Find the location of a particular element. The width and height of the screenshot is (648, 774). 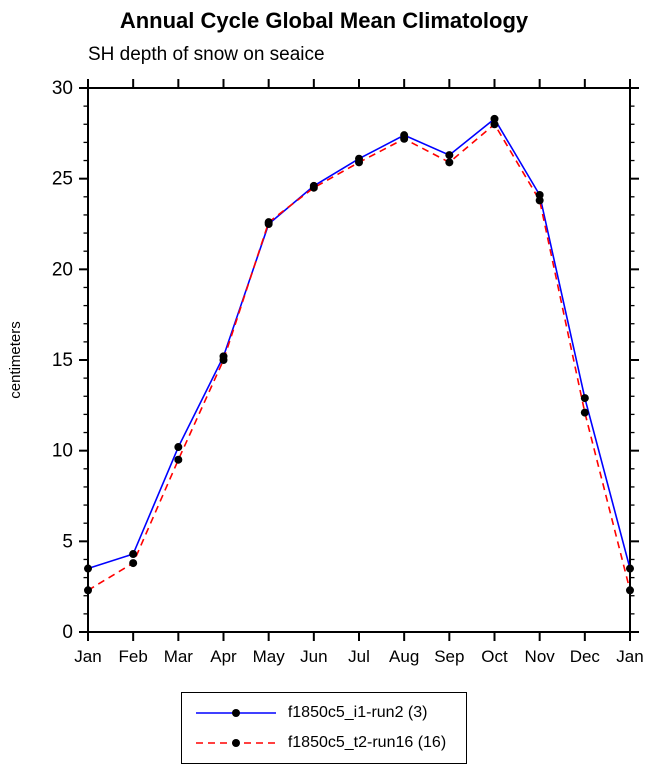

legend-item: f1850c5_i1-run2 (3) is located at coordinates (320, 713).